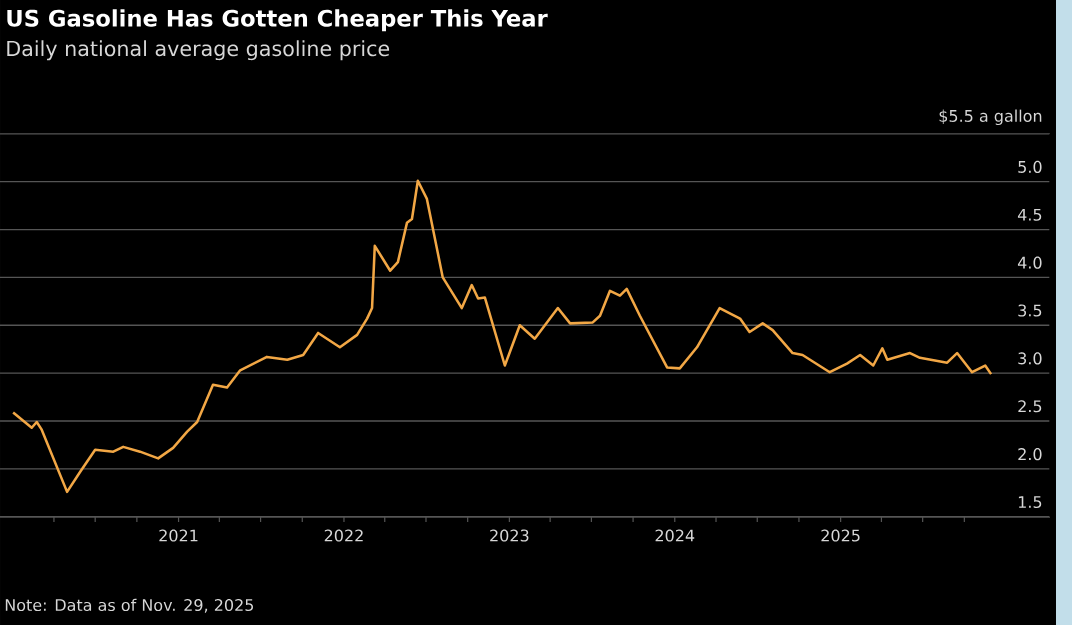 This screenshot has width=1072, height=625. What do you see at coordinates (277, 20) in the screenshot?
I see `chart-title: US Gasoline Has Gotten Cheaper This Year` at bounding box center [277, 20].